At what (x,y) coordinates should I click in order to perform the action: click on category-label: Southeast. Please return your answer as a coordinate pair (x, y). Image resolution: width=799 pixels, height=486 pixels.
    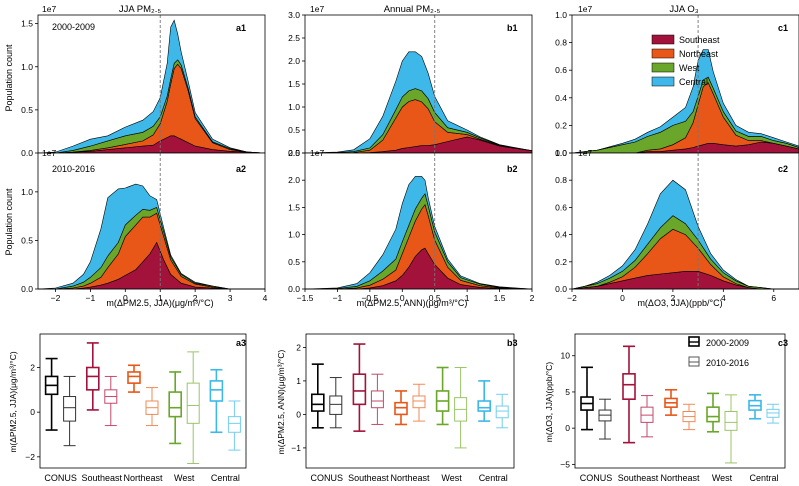
    Looking at the image, I should click on (638, 478).